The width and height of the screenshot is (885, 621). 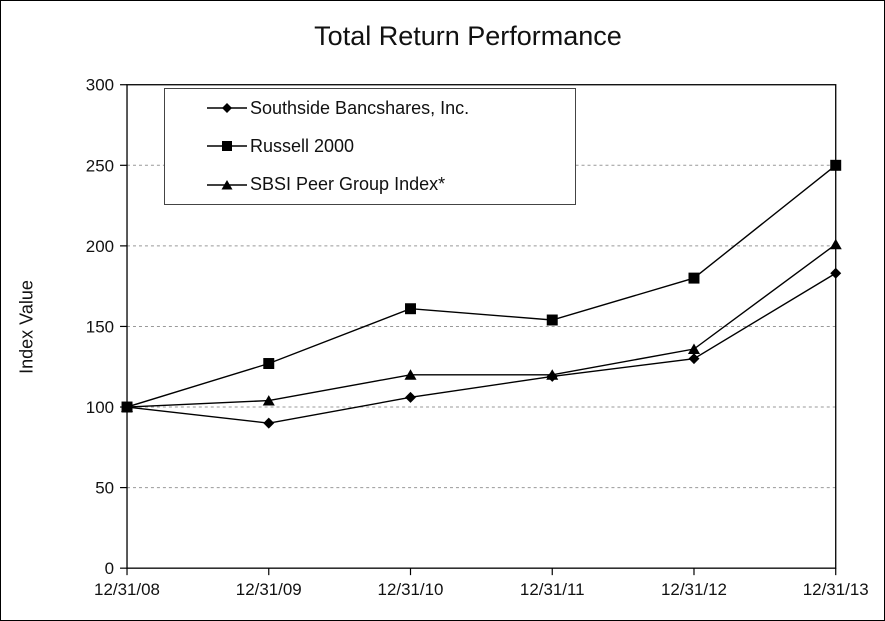 I want to click on legend-label: SBSI Peer Group Index*, so click(x=348, y=184).